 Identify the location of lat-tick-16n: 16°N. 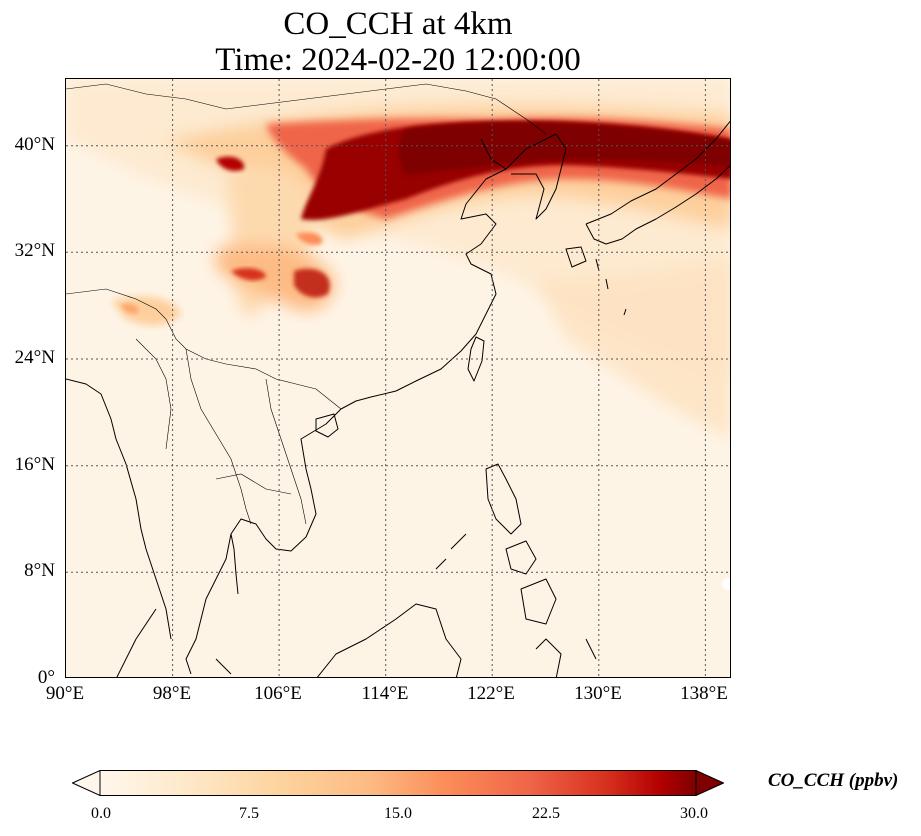
(34, 464).